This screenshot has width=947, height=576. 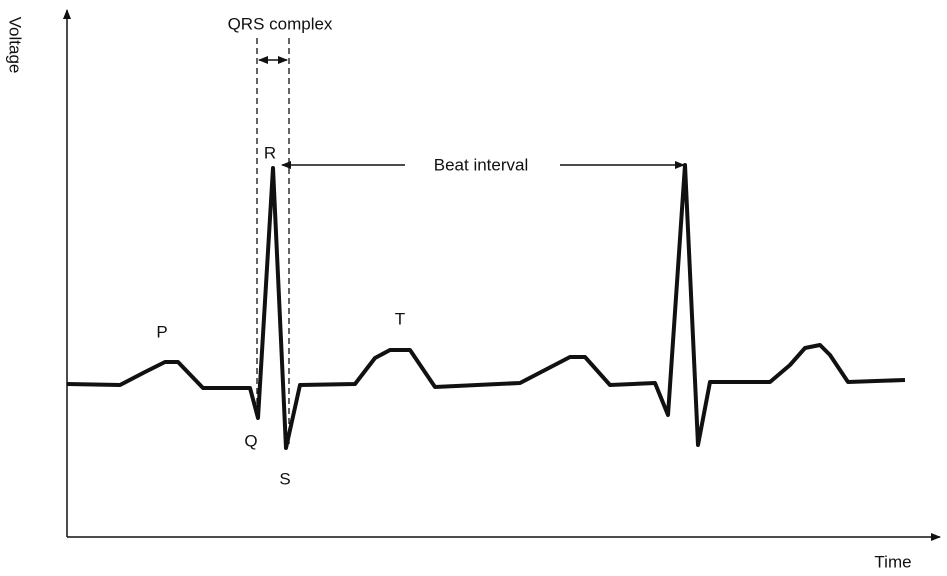 I want to click on x-axis-label: Time, so click(x=892, y=561).